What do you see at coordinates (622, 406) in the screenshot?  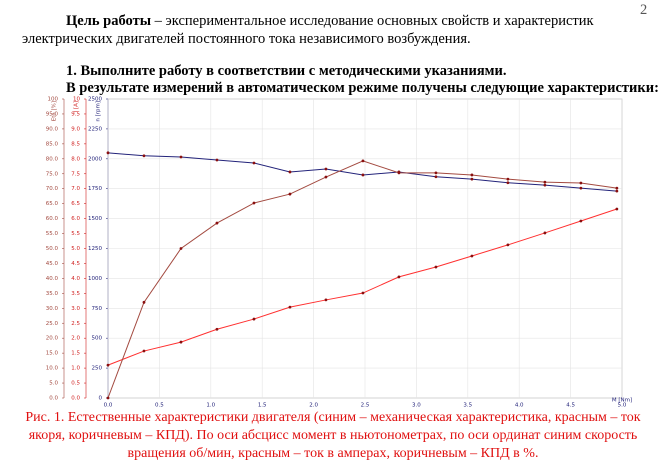 I see `x-tick-label: 5.0` at bounding box center [622, 406].